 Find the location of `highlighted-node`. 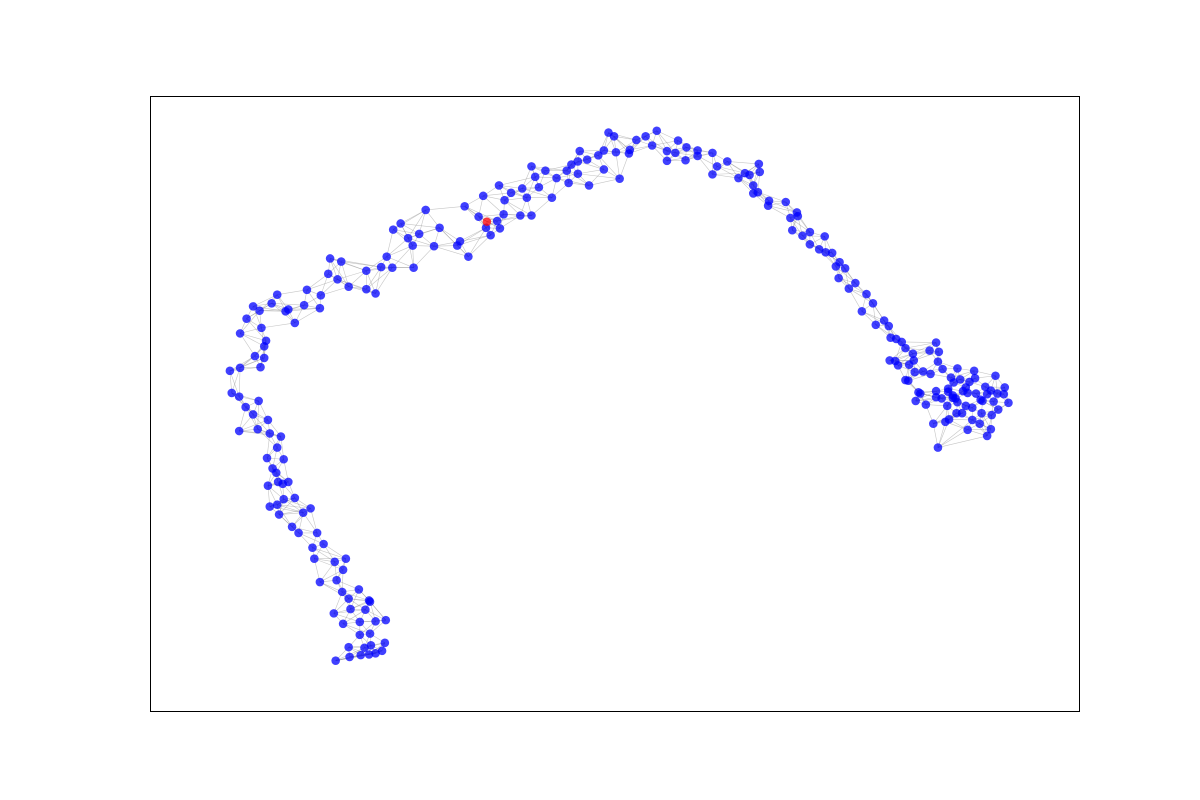

highlighted-node is located at coordinates (487, 221).